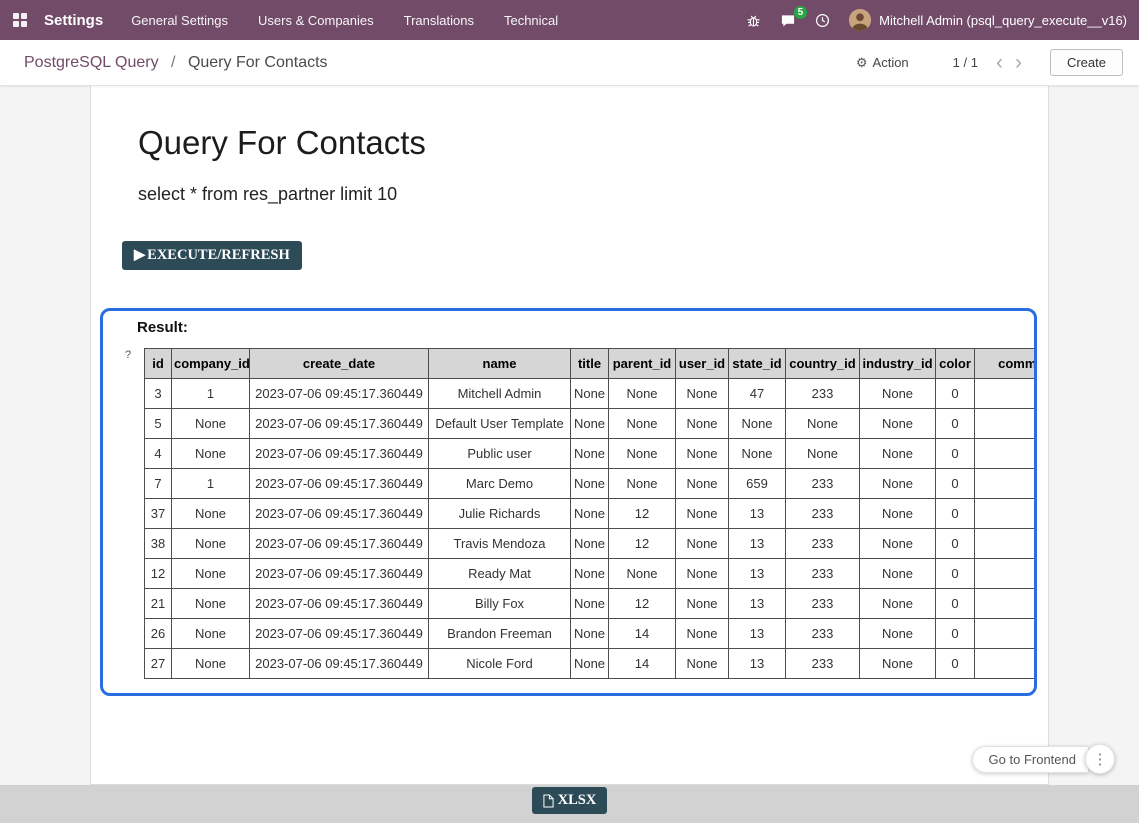  Describe the element at coordinates (158, 363) in the screenshot. I see `column-header-id: id` at that location.